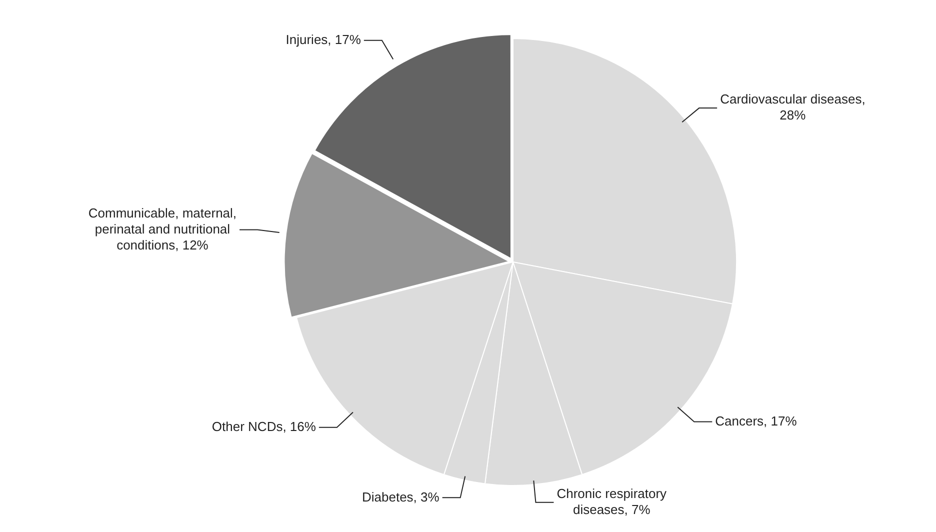 This screenshot has height=532, width=936. Describe the element at coordinates (162, 228) in the screenshot. I see `slice-label: Communicable, maternal, perinatal and nutritional conditions, 12%` at that location.